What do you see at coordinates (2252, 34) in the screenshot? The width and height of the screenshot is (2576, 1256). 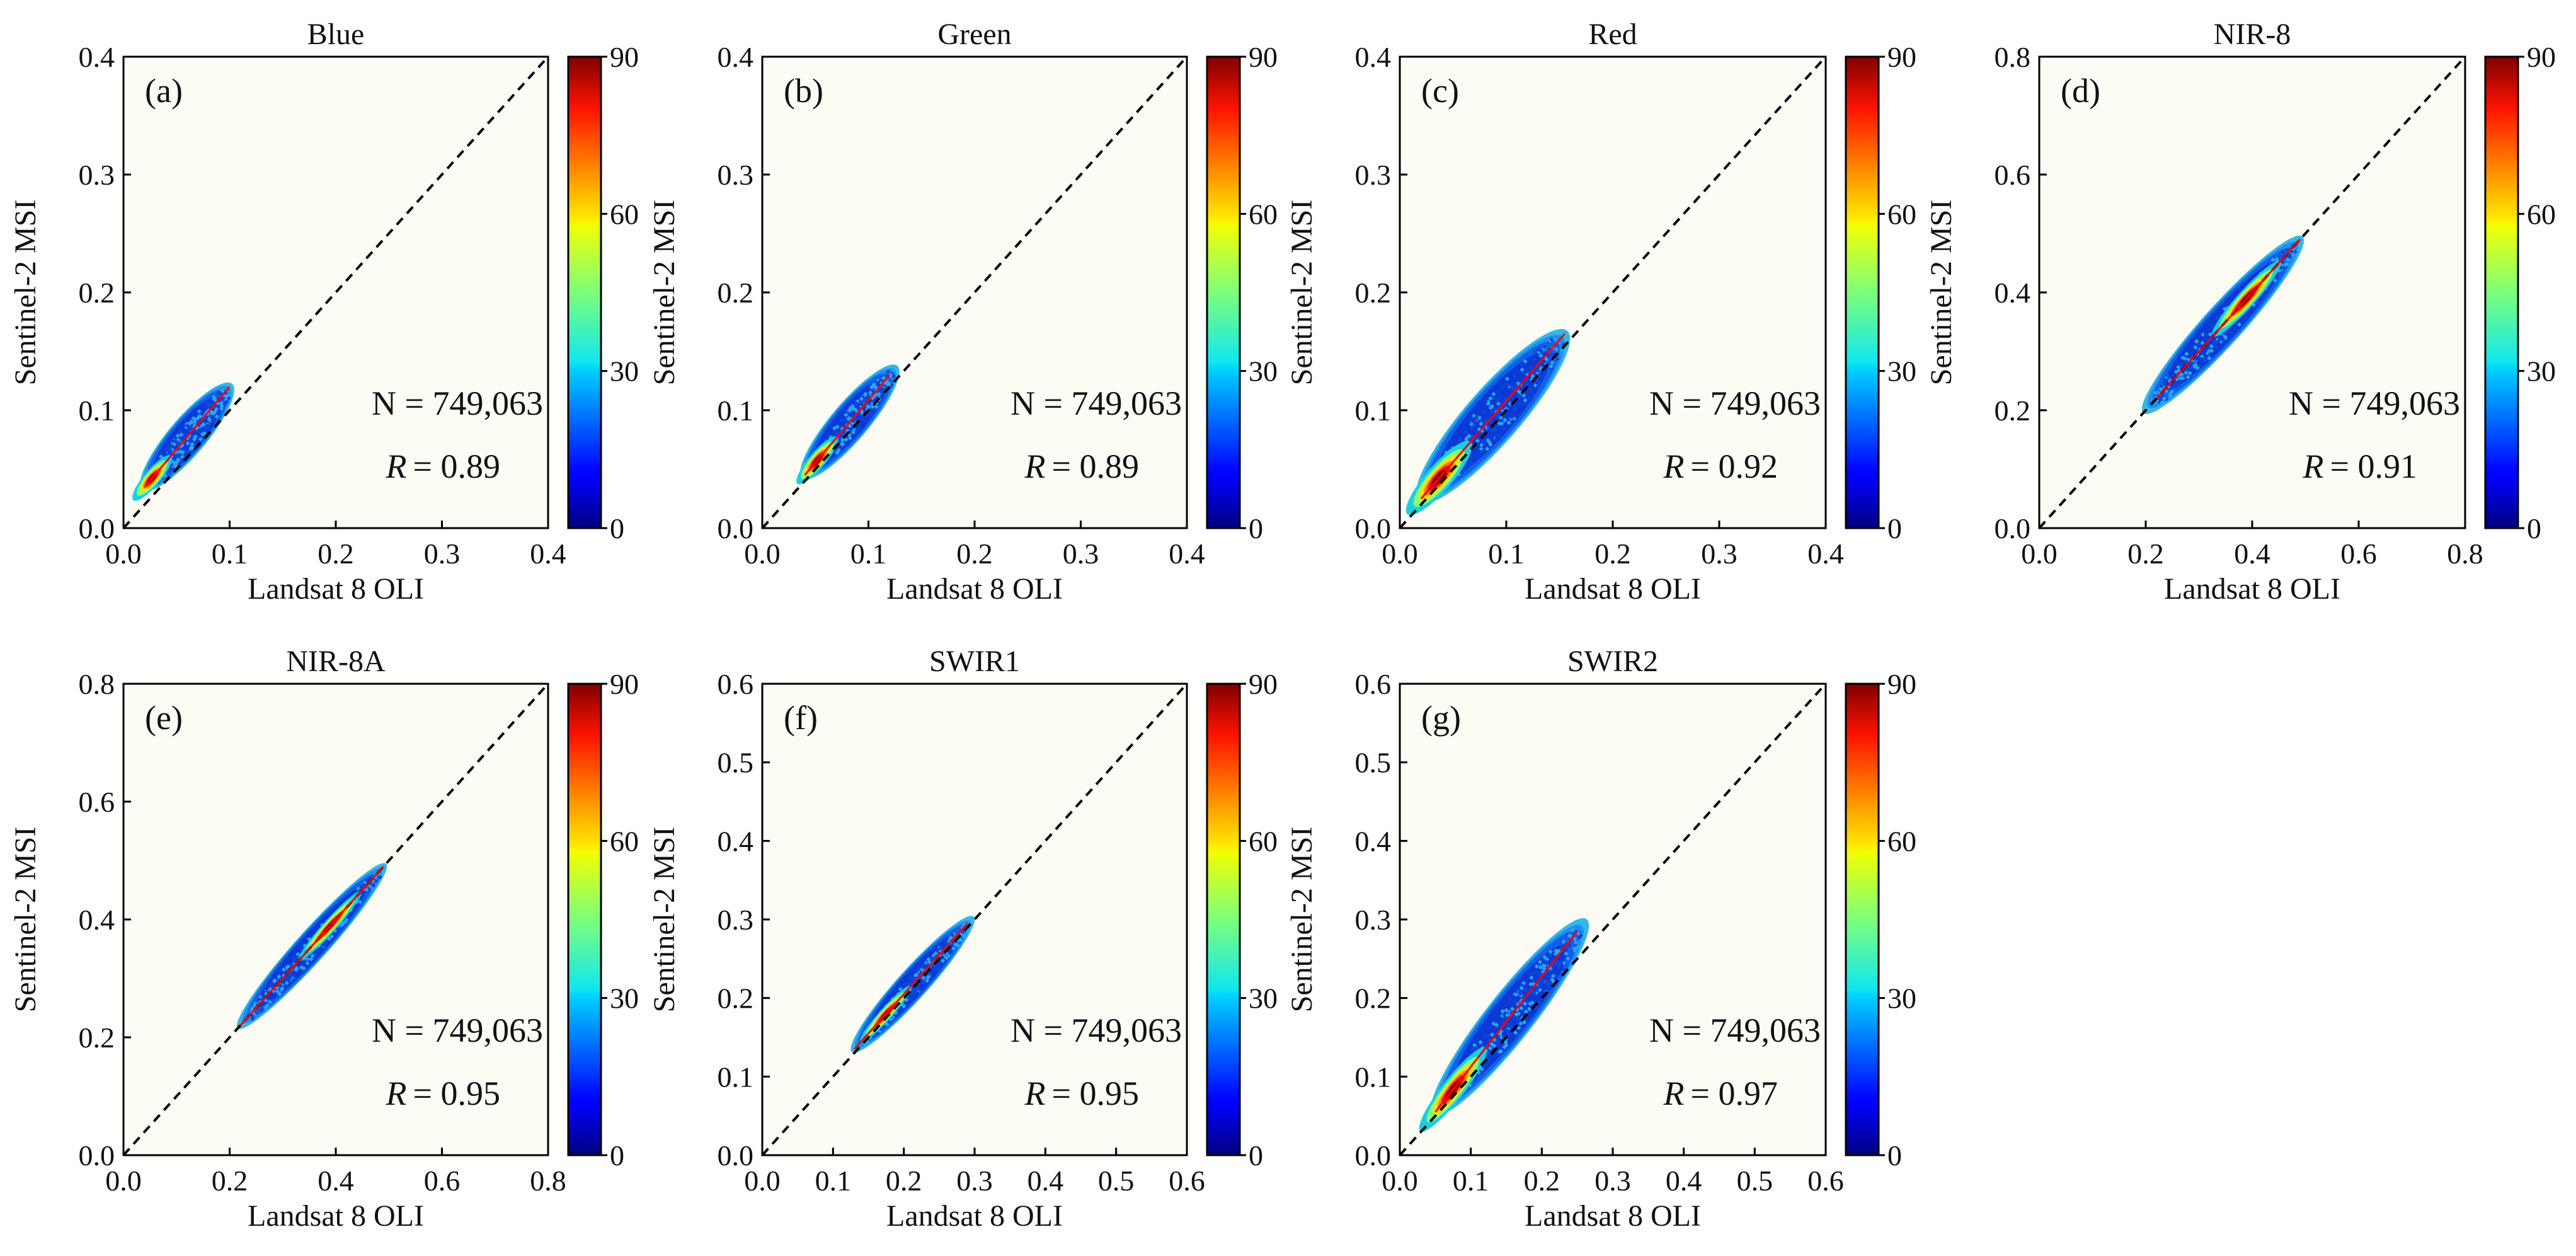 I see `chart-title: NIR-8` at bounding box center [2252, 34].